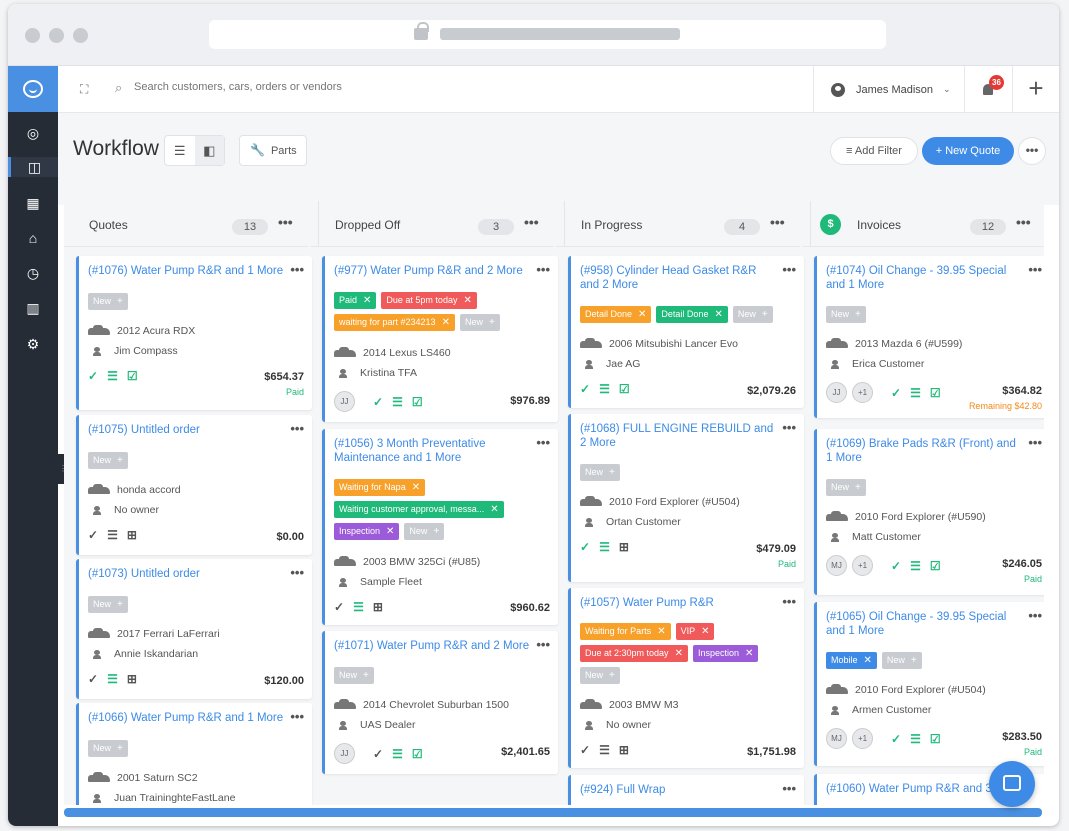 The height and width of the screenshot is (831, 1069). I want to click on more-options-button: •••, so click(1032, 151).